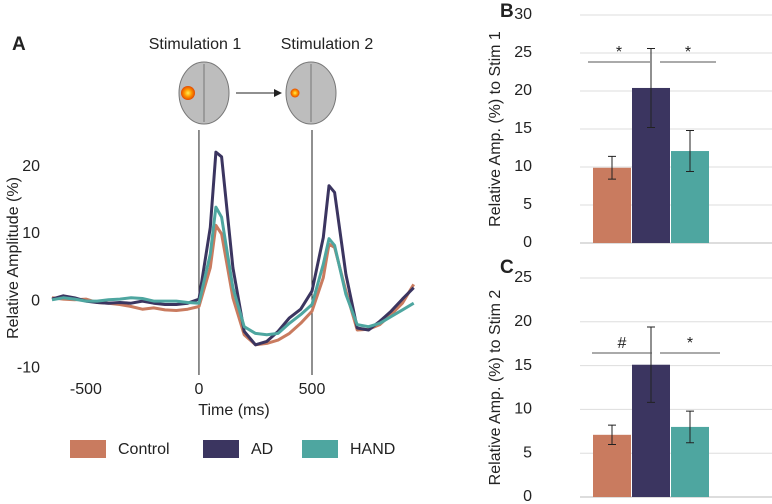 The width and height of the screenshot is (772, 504). I want to click on arrow-head, so click(278, 93).